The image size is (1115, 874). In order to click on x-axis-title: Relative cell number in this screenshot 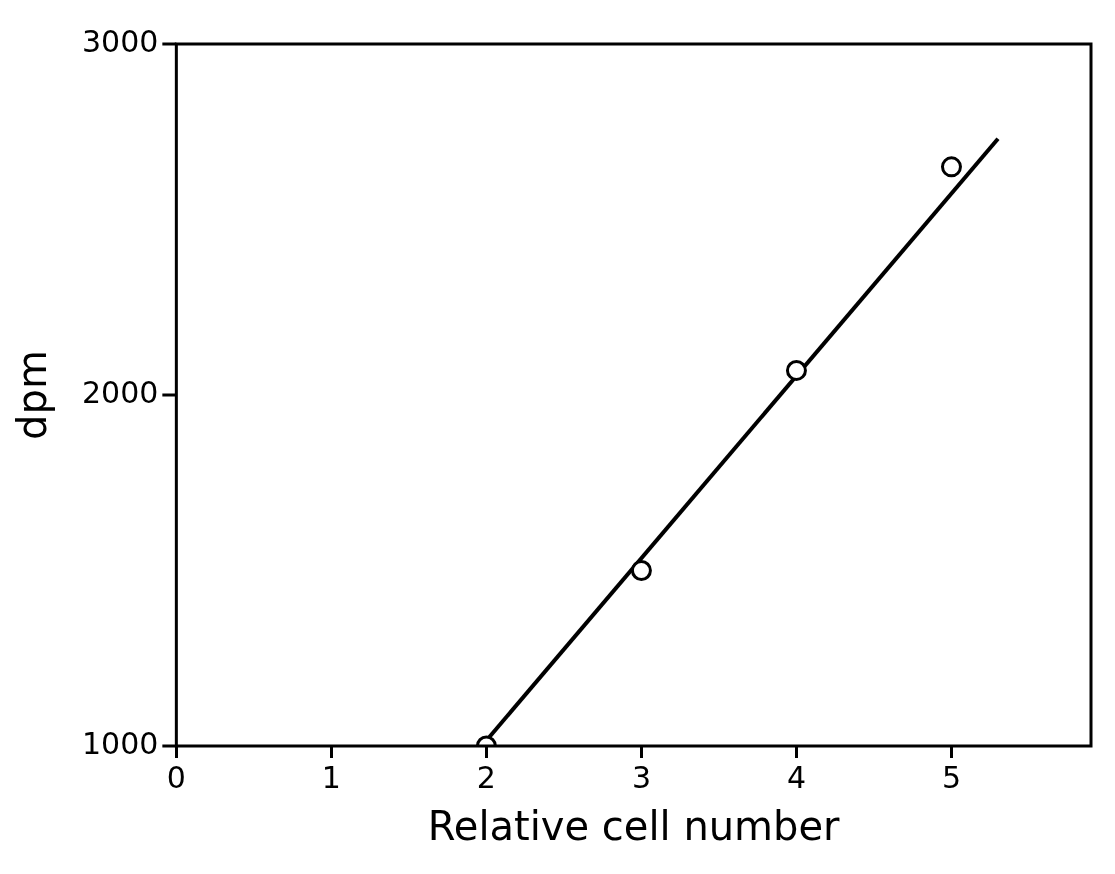, I will do `click(634, 826)`.